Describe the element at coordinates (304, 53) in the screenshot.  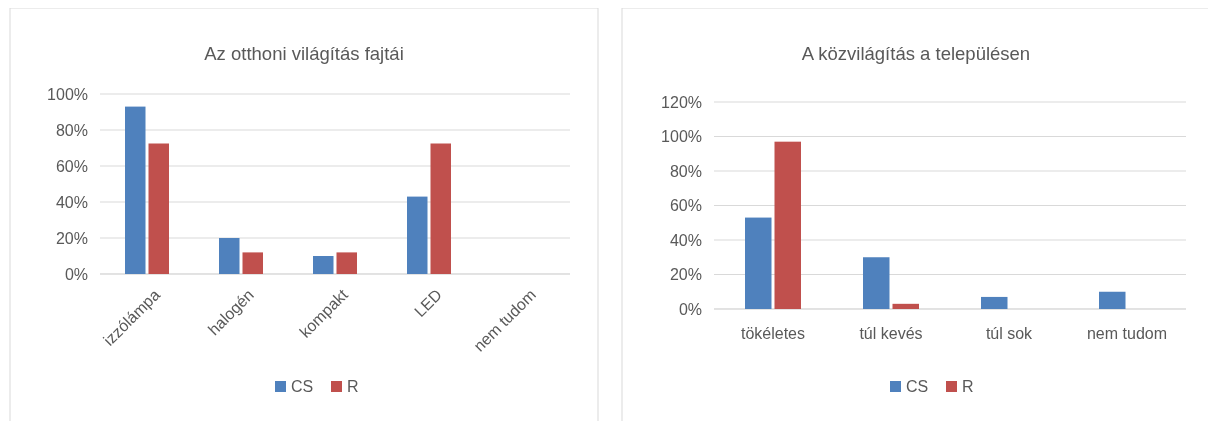
I see `chart-title: Az otthoni világítás fajtái` at that location.